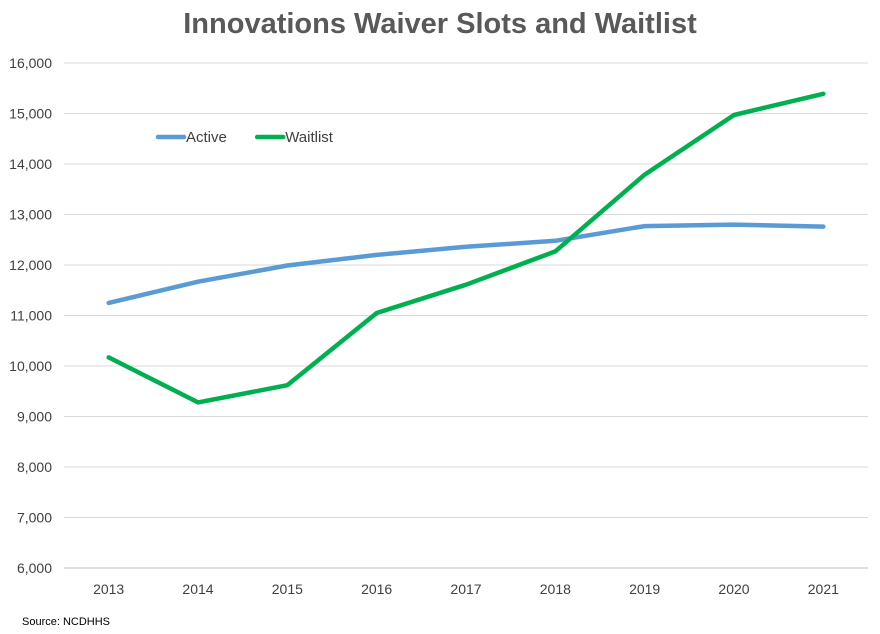 Image resolution: width=880 pixels, height=634 pixels. I want to click on chart-title: Innovations Waiver Slots and Waitlist, so click(440, 24).